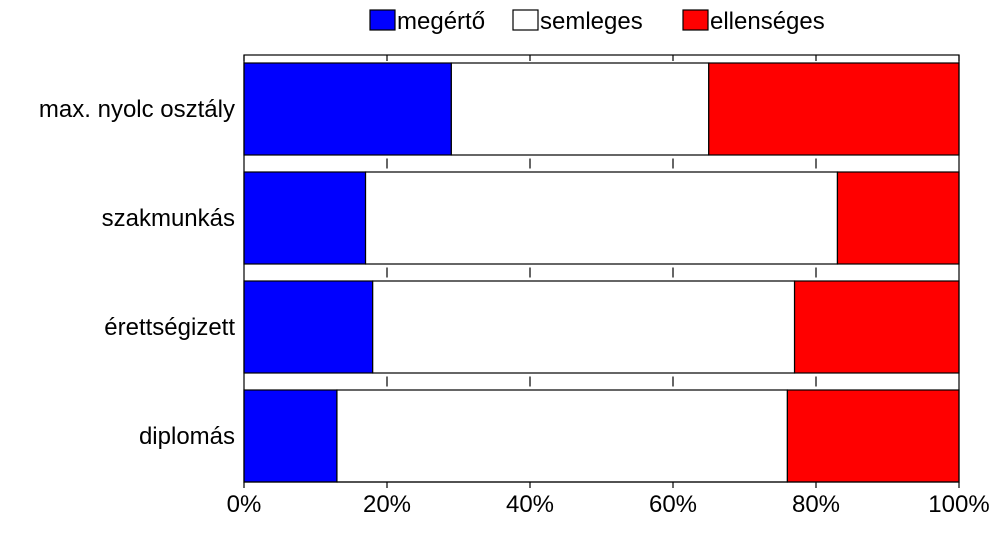 This screenshot has width=995, height=534. What do you see at coordinates (137, 109) in the screenshot?
I see `category-label: max. nyolc osztály` at bounding box center [137, 109].